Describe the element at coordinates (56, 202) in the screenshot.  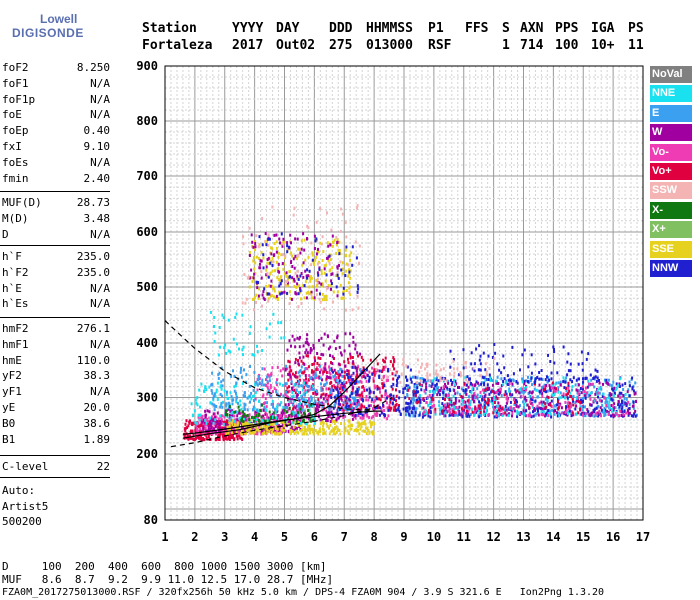
I see `param-row-mufd: MUF(D) 28.73` at that location.